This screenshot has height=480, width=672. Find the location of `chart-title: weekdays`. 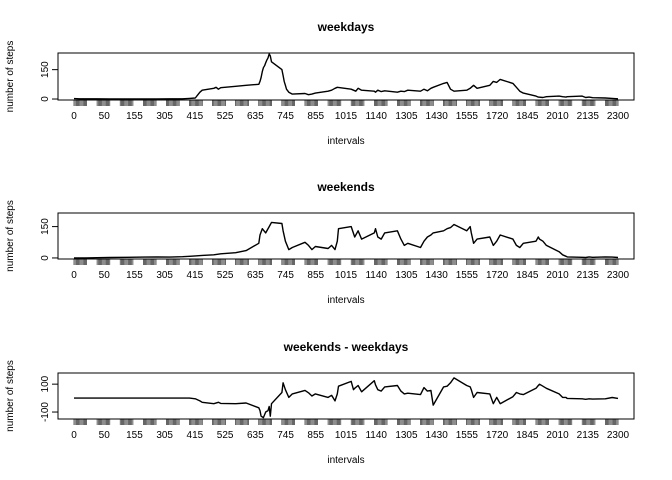

chart-title: weekdays is located at coordinates (346, 27).